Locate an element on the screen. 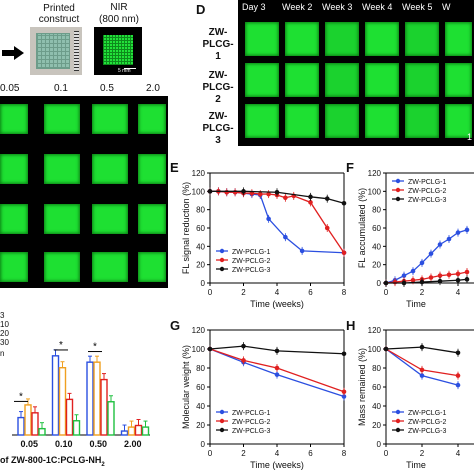  legend-label: 30 is located at coordinates (4, 342).